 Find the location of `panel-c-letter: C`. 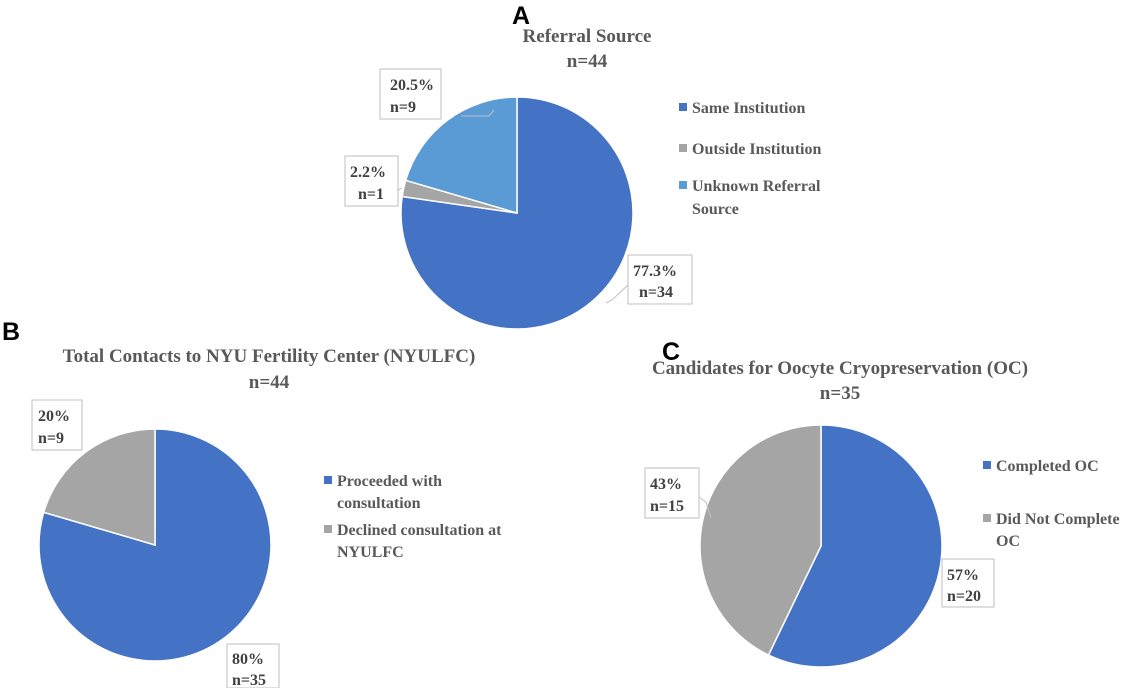

panel-c-letter: C is located at coordinates (671, 352).